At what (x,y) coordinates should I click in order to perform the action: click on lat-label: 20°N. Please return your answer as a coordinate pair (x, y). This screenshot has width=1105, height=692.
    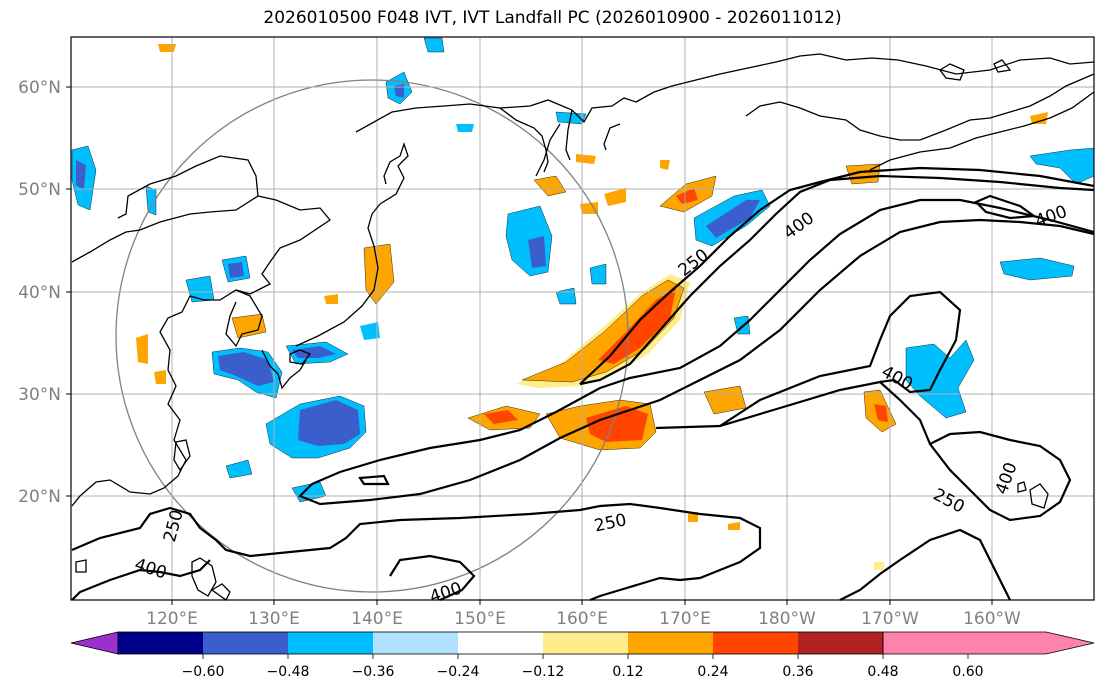
    Looking at the image, I should click on (39, 497).